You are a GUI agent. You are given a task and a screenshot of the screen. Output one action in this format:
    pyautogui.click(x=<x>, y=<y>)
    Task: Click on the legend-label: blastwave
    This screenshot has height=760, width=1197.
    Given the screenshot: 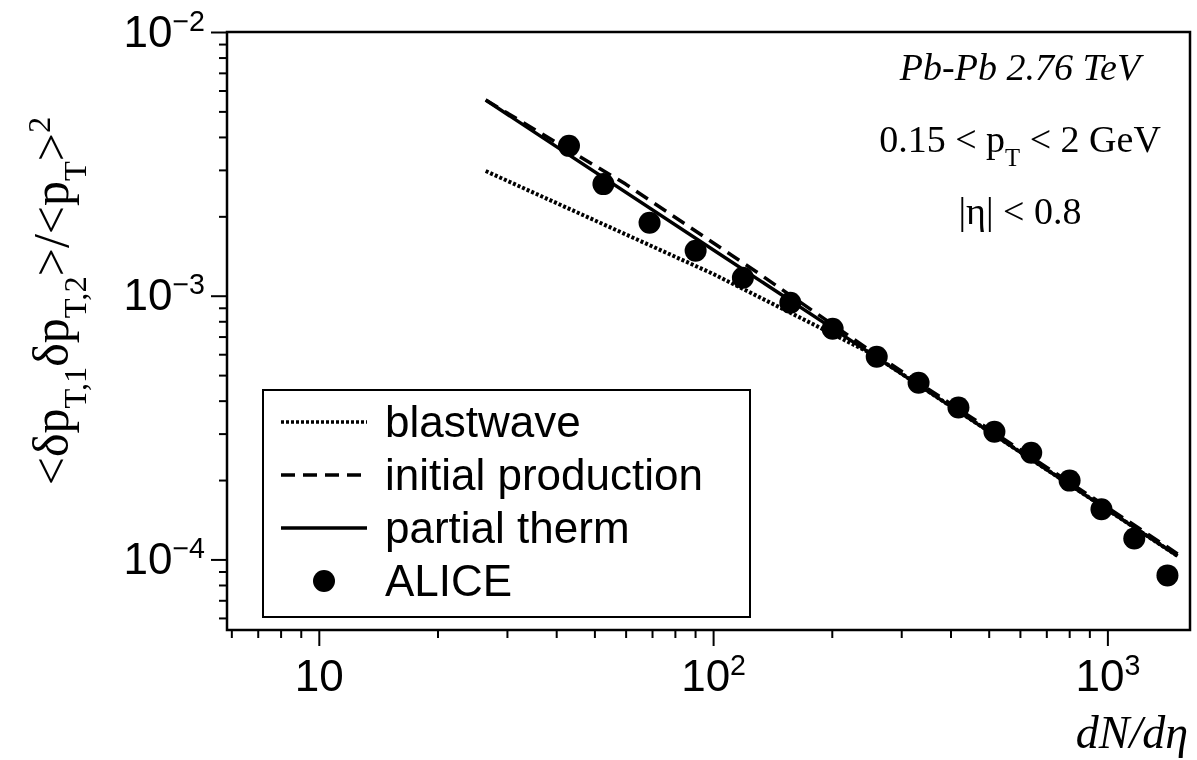 What is the action you would take?
    pyautogui.click(x=483, y=421)
    